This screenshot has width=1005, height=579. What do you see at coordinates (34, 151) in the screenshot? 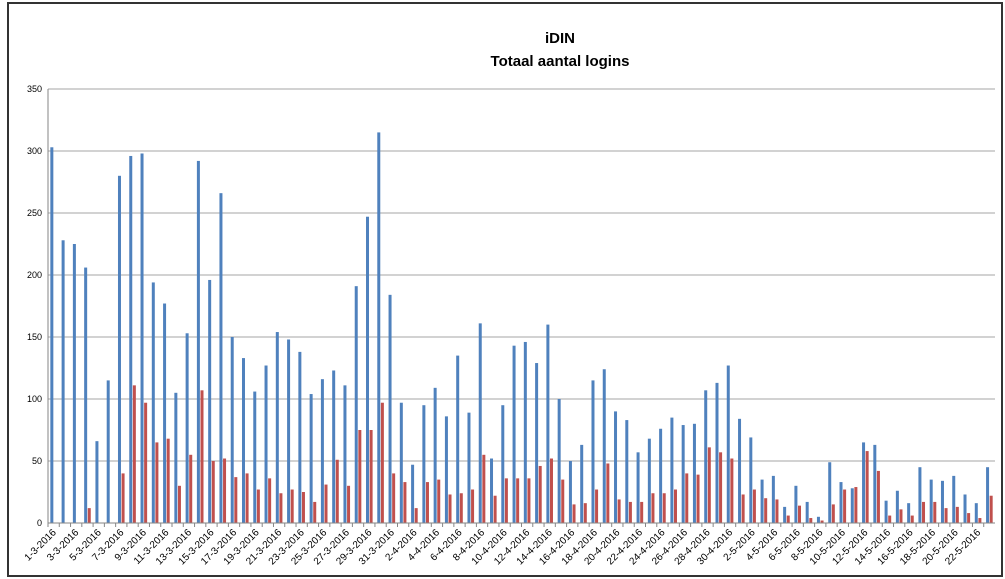
I see `y-tick-label: 300` at bounding box center [34, 151].